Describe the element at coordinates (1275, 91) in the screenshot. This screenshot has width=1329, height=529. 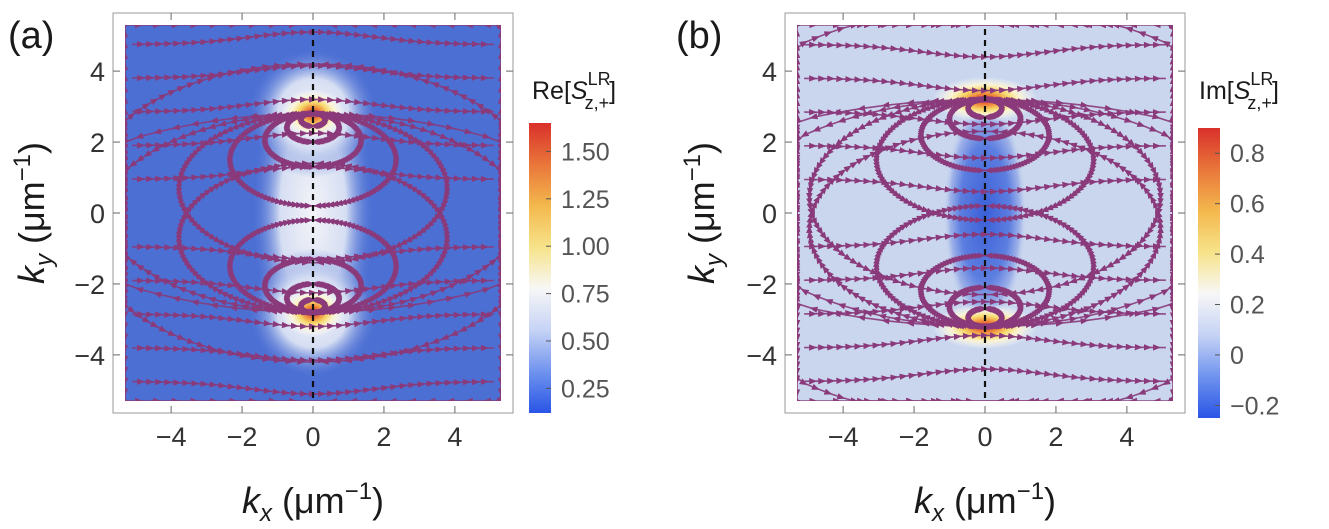
I see `panel-b-cb-suffix: ]` at that location.